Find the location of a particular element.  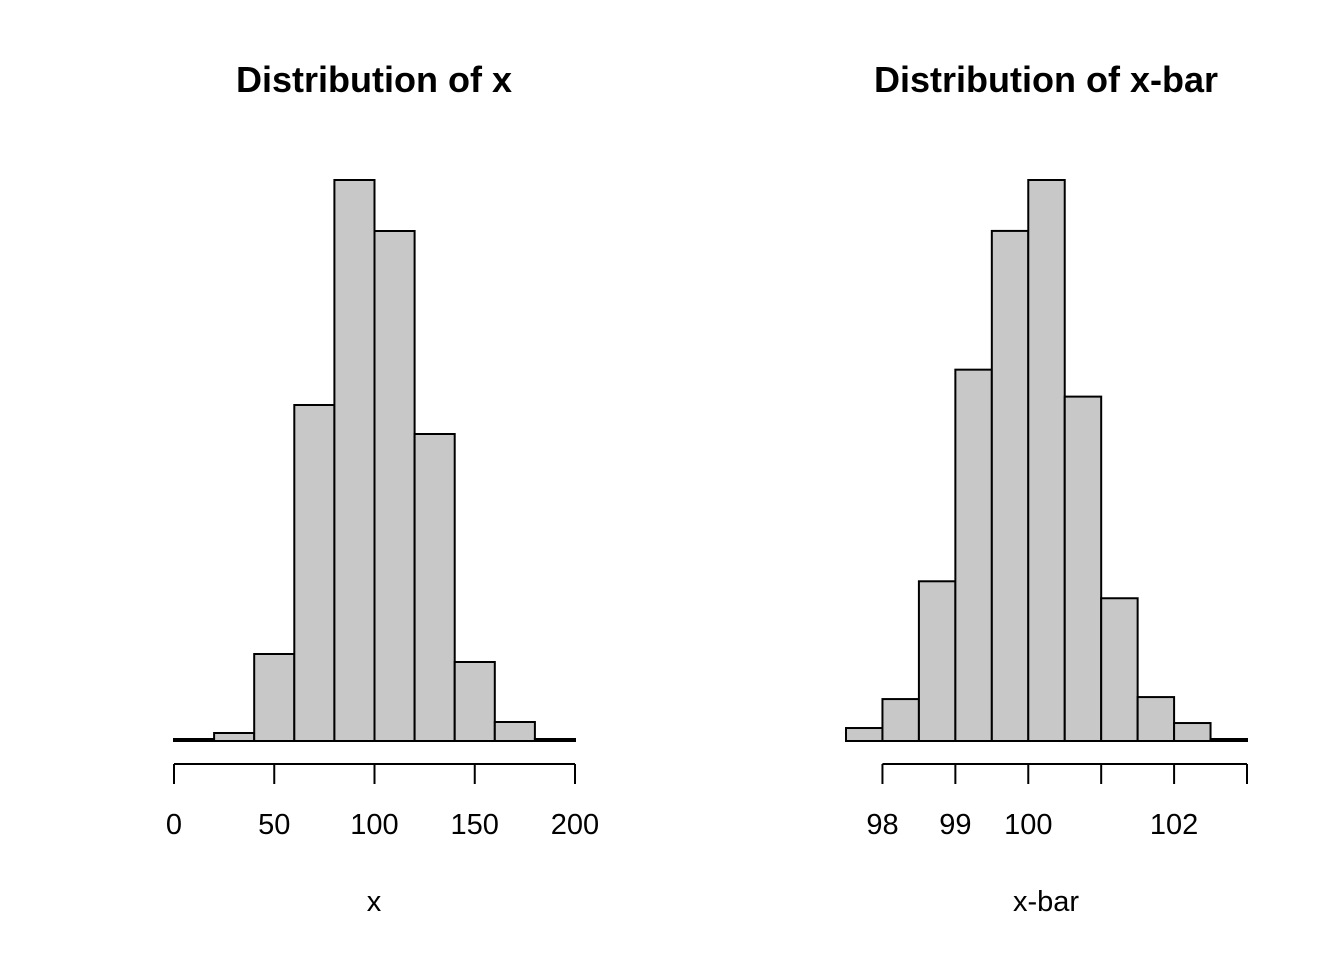

chart-title: Distribution of x is located at coordinates (374, 79).